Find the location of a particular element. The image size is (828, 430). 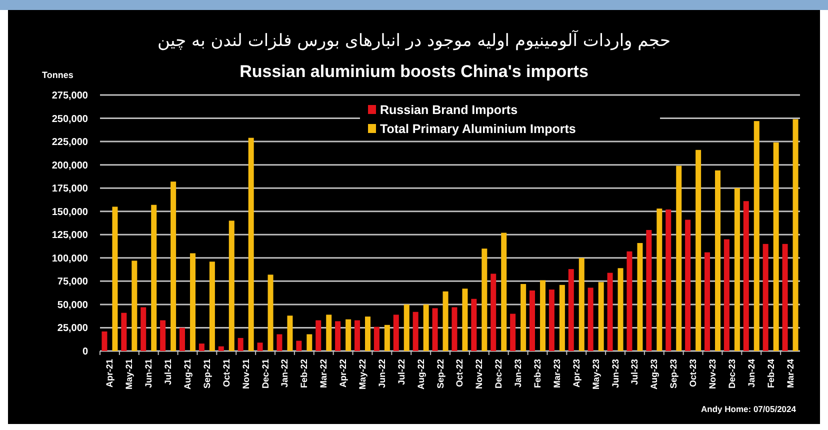

x-tick-label: May-21 is located at coordinates (129, 374).